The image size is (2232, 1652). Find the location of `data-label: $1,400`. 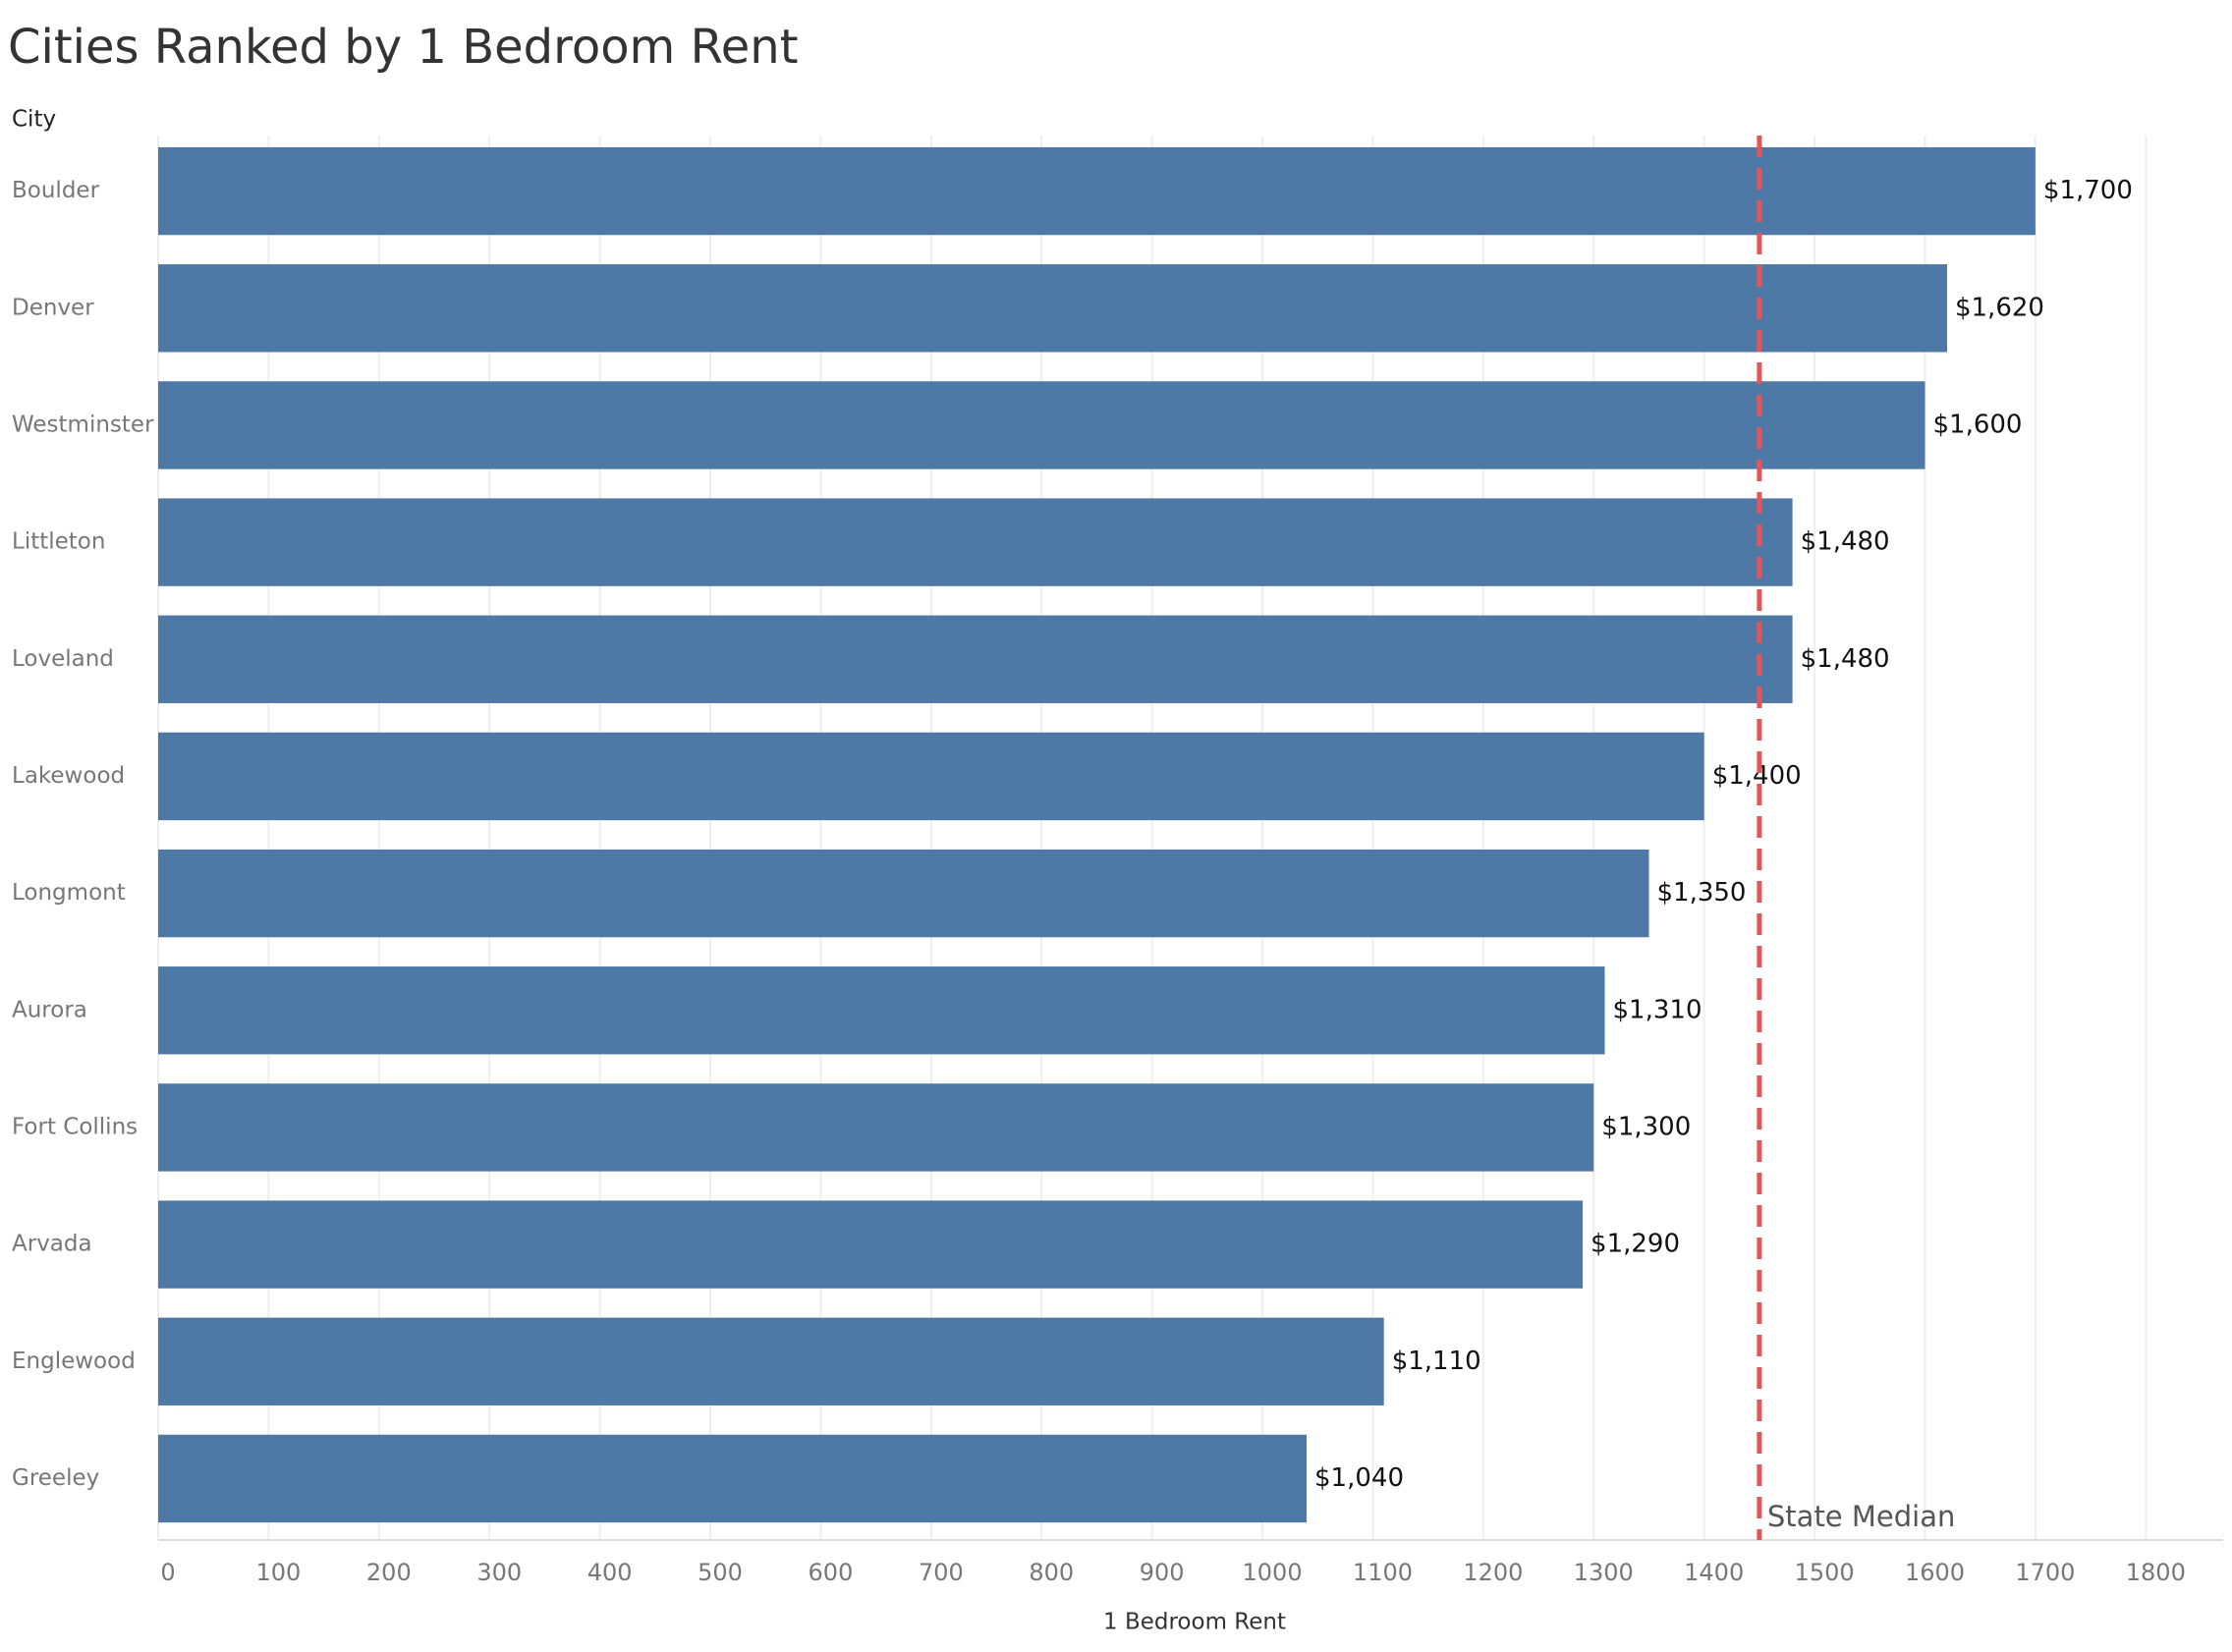

data-label: $1,400 is located at coordinates (1757, 776).